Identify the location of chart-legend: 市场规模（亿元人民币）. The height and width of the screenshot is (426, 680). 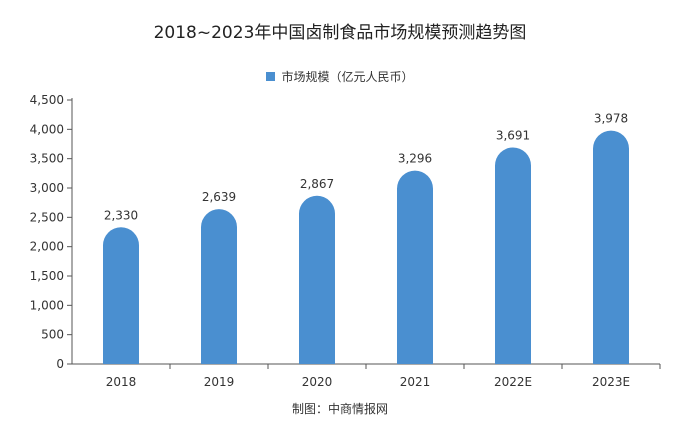
(340, 76).